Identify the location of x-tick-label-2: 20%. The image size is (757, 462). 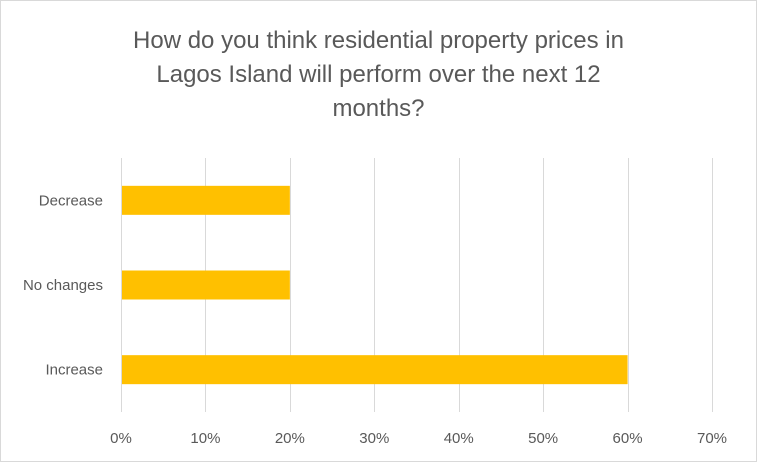
(290, 438).